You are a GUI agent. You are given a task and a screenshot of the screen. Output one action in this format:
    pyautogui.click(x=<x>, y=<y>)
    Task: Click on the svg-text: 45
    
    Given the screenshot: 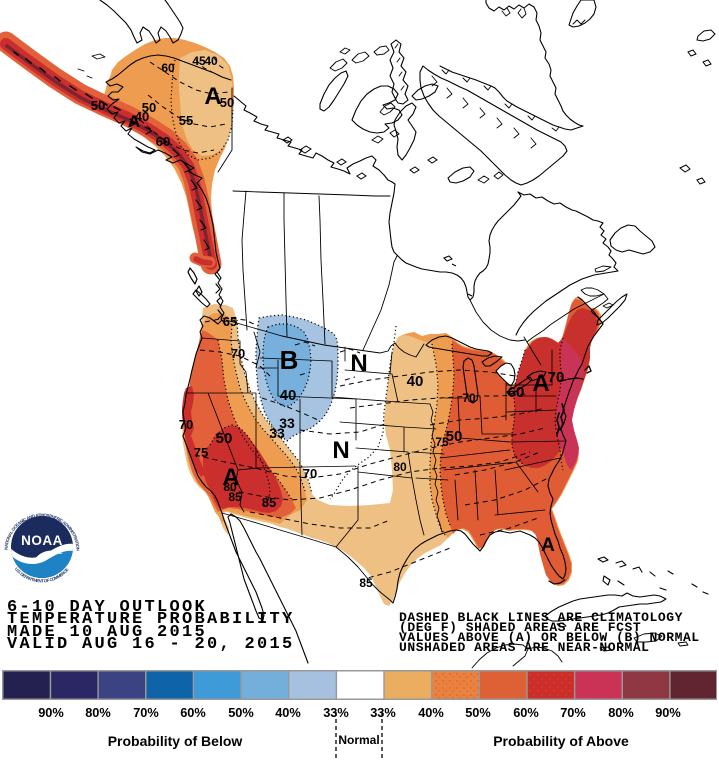 What is the action you would take?
    pyautogui.click(x=199, y=61)
    